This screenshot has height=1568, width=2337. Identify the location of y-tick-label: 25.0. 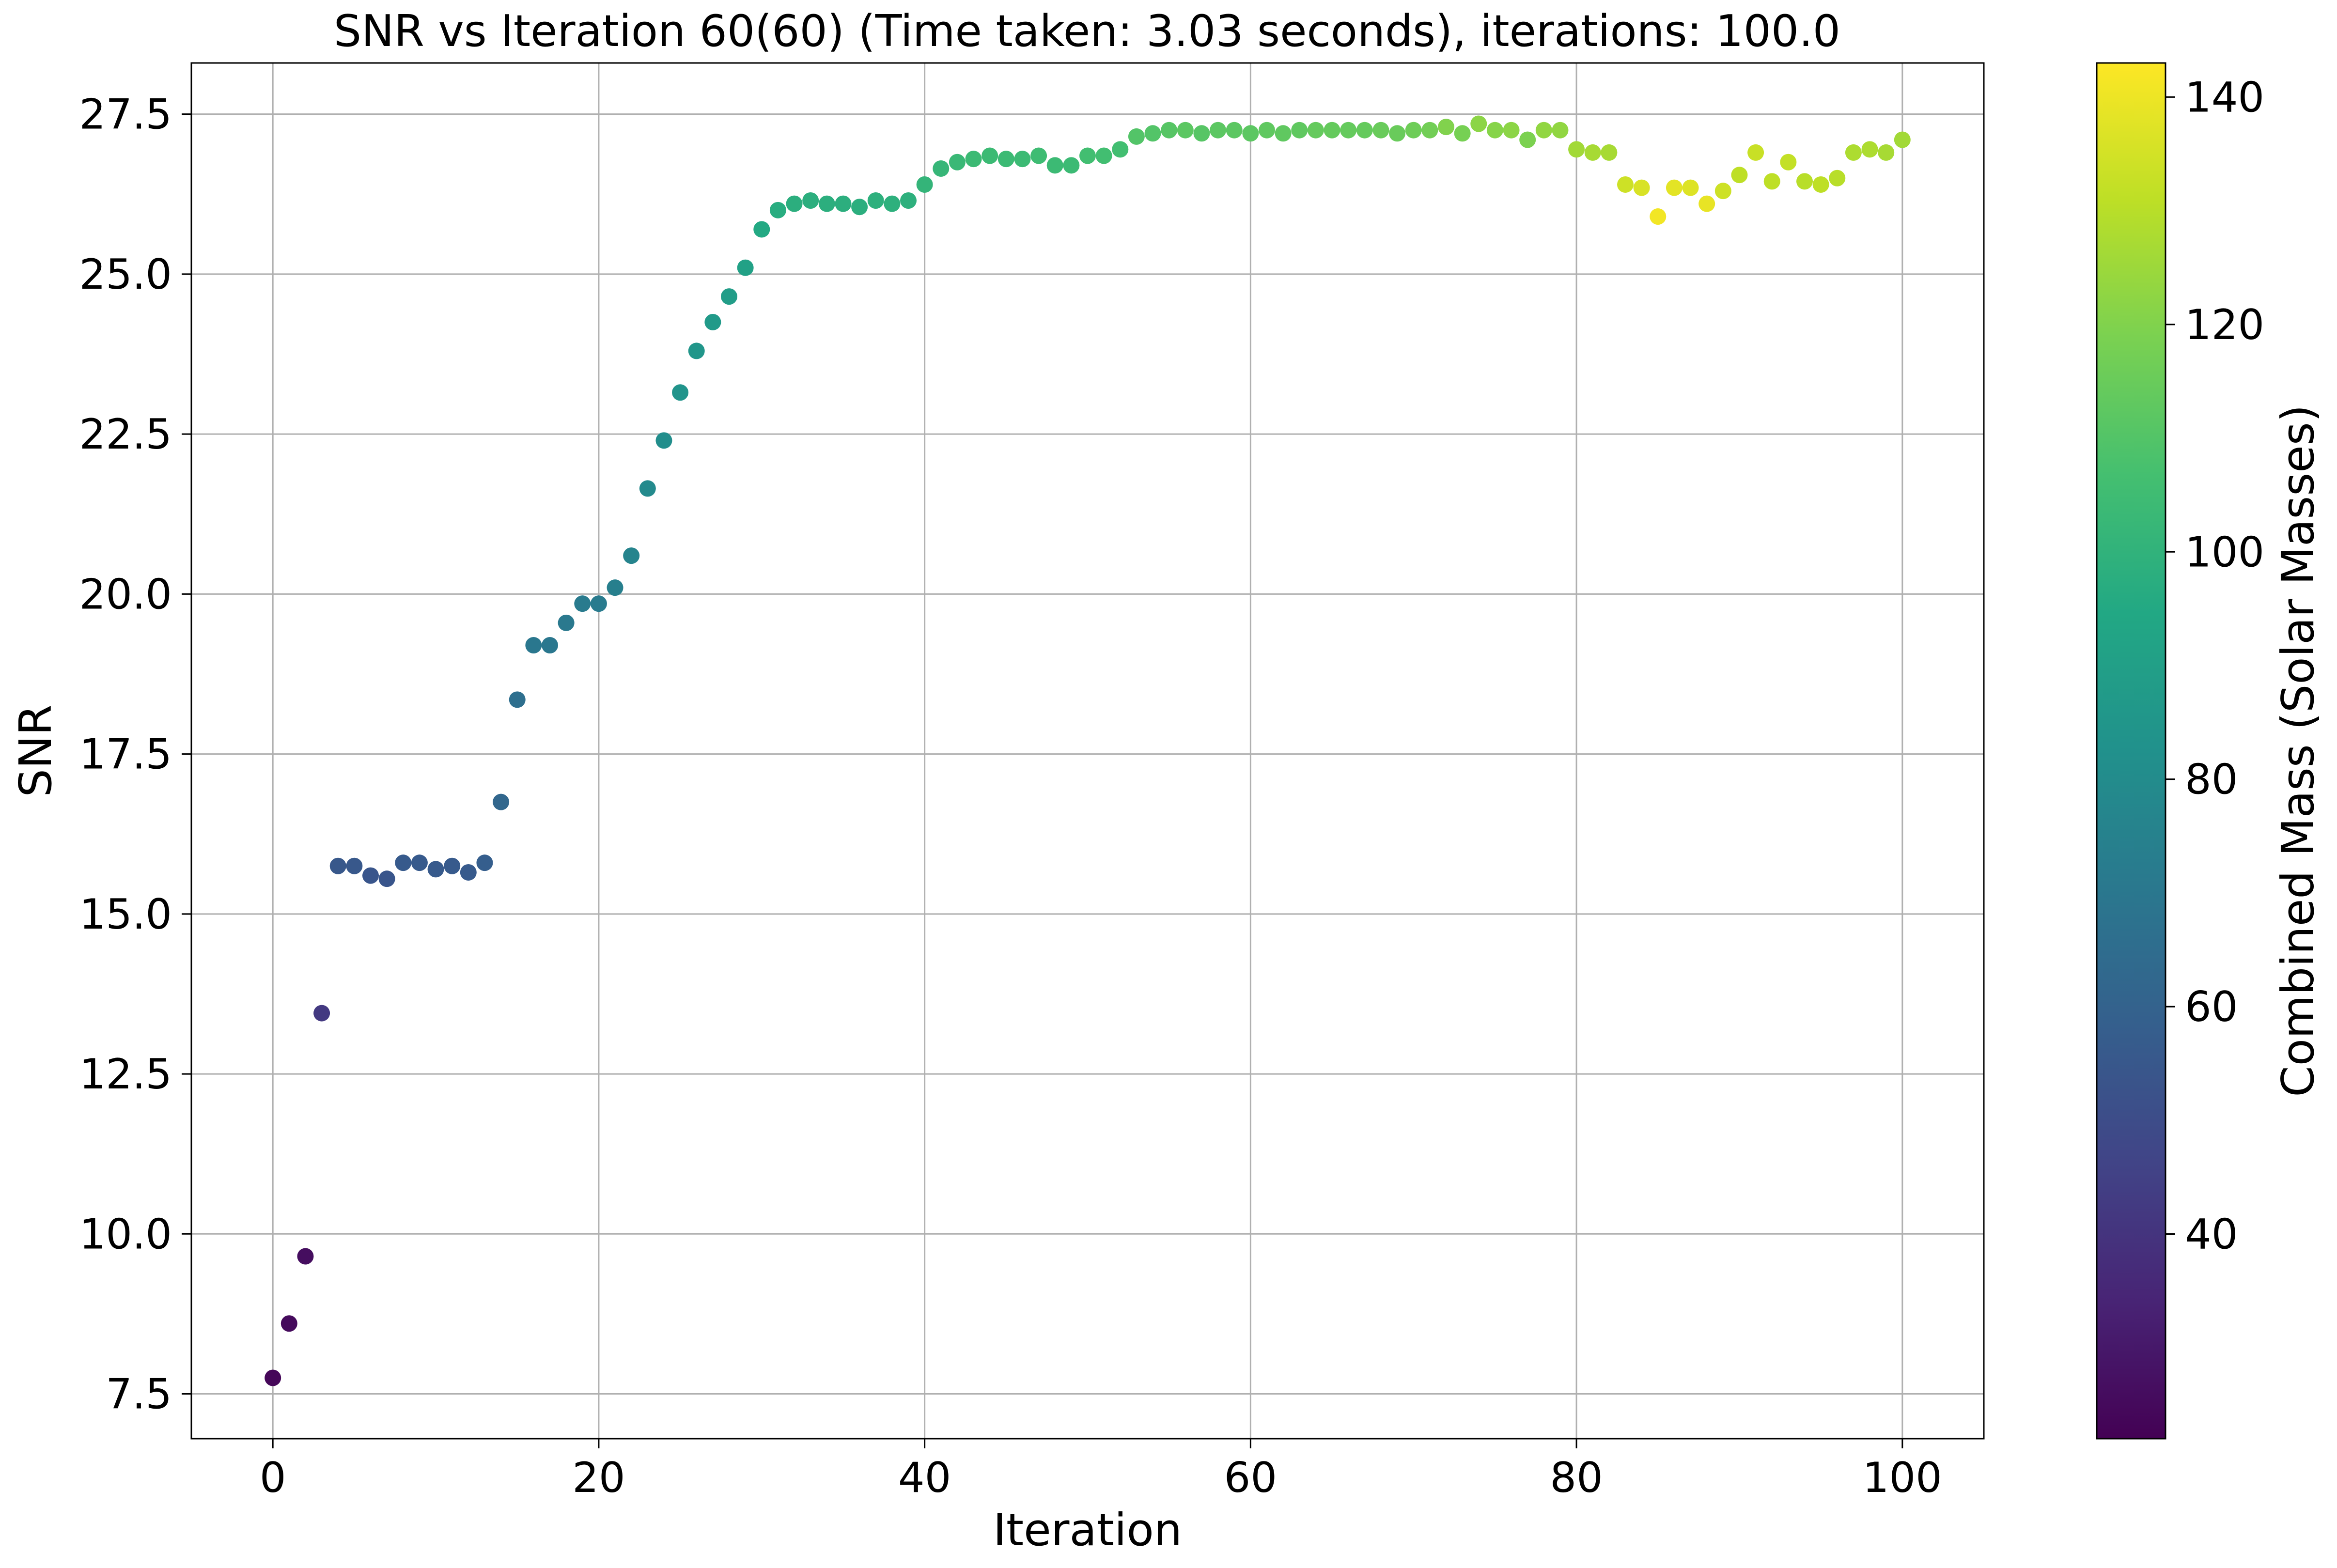
(125, 274).